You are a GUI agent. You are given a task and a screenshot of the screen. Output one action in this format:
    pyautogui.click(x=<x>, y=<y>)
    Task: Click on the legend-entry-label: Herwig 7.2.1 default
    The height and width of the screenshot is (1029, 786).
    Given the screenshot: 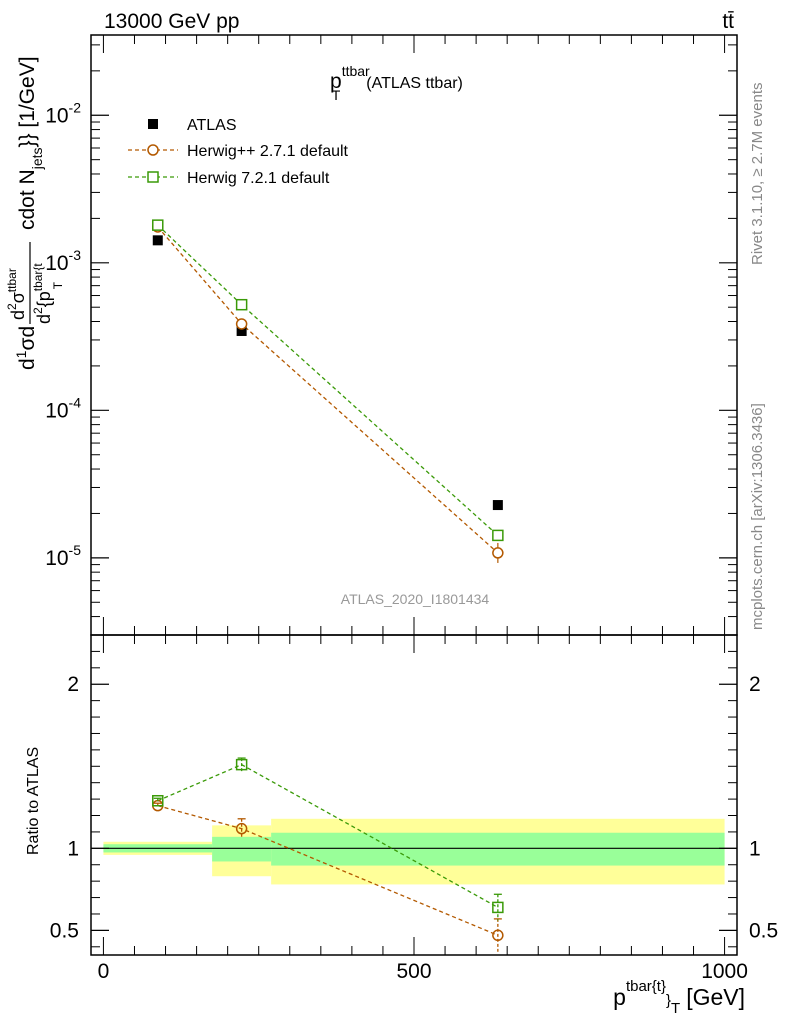 What is the action you would take?
    pyautogui.click(x=258, y=178)
    